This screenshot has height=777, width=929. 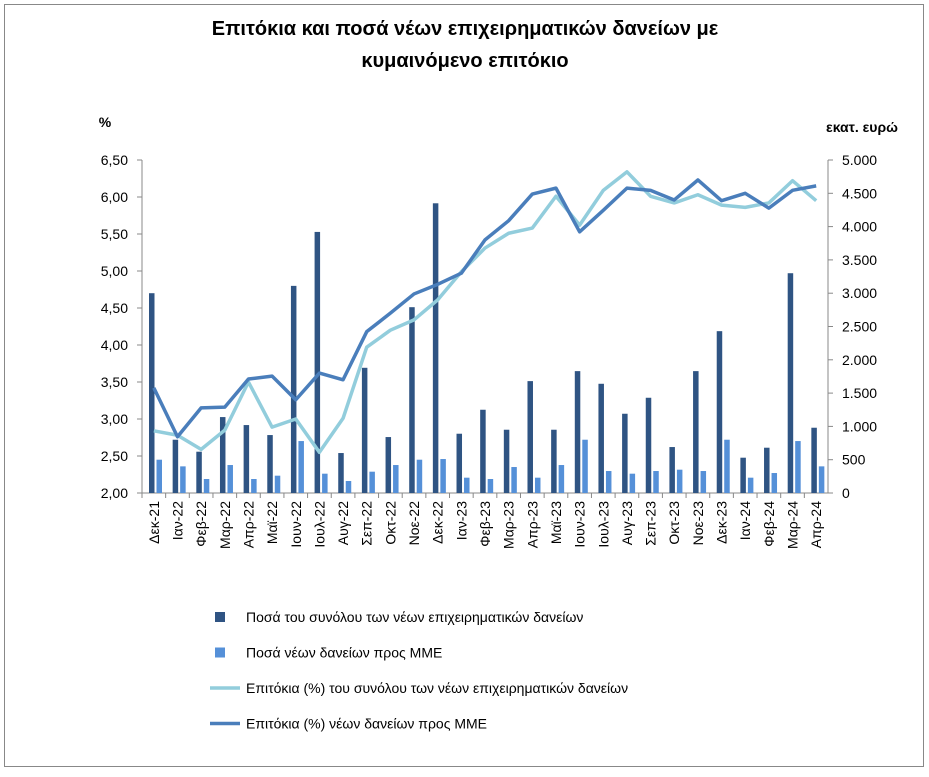 What do you see at coordinates (114, 493) in the screenshot?
I see `y-tick-label: 2,00` at bounding box center [114, 493].